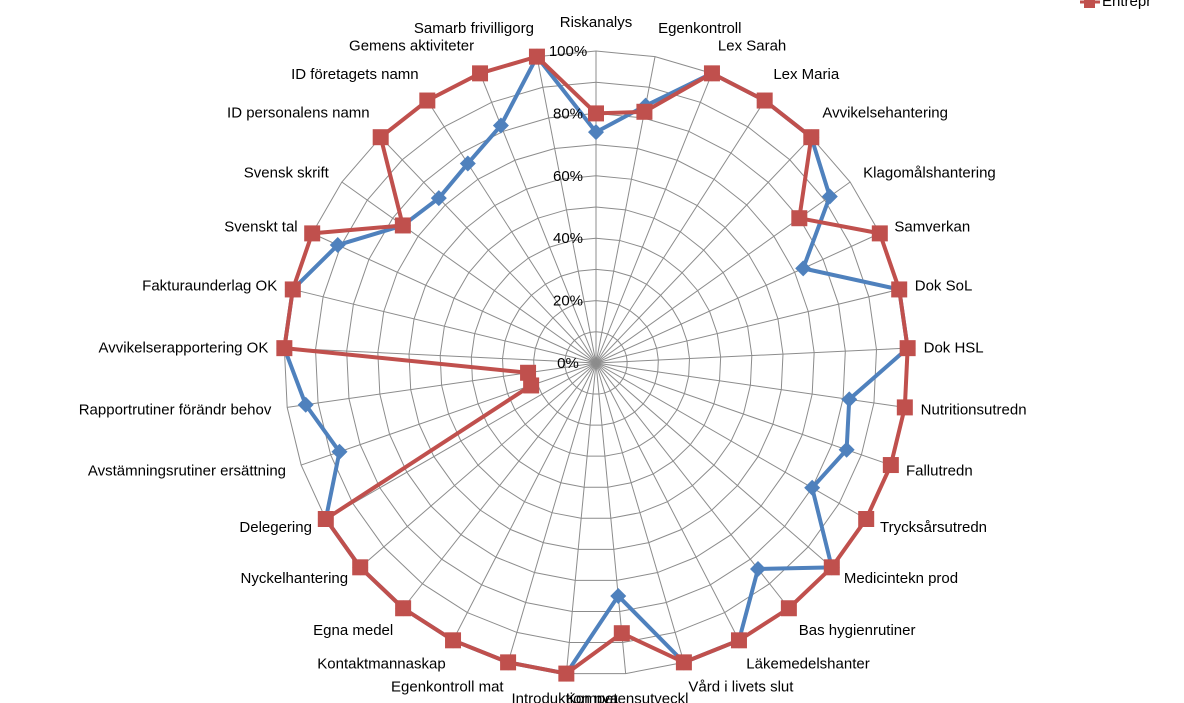 The width and height of the screenshot is (1184, 703). Describe the element at coordinates (287, 173) in the screenshot. I see `category-label: Svensk skrift` at that location.